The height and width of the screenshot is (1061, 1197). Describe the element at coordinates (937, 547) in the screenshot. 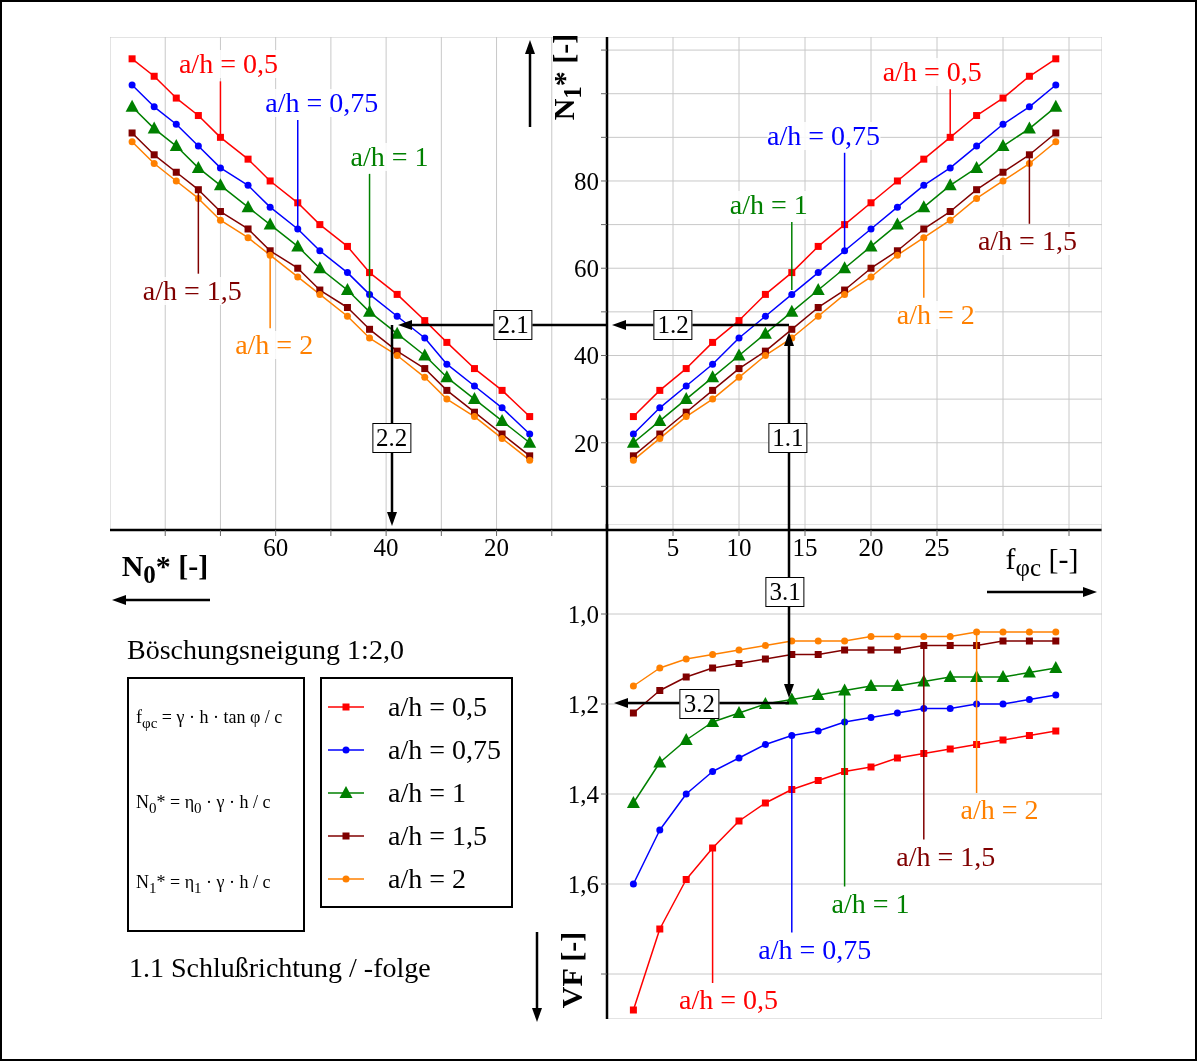

I see `x-tick-label: 25` at that location.